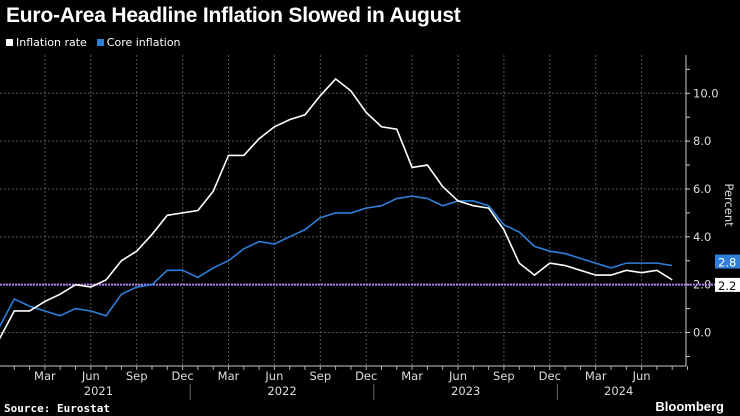 The image size is (740, 416). I want to click on legend-label: Inflation rate, so click(51, 42).